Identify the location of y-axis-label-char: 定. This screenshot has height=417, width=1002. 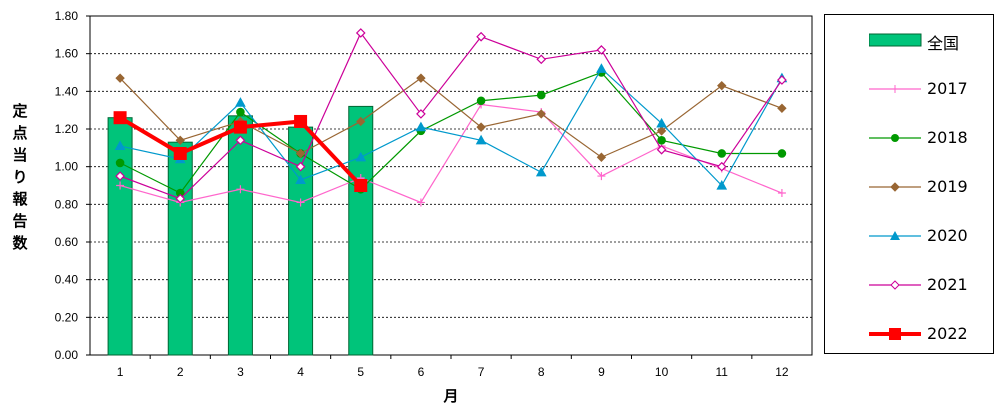
(20, 111).